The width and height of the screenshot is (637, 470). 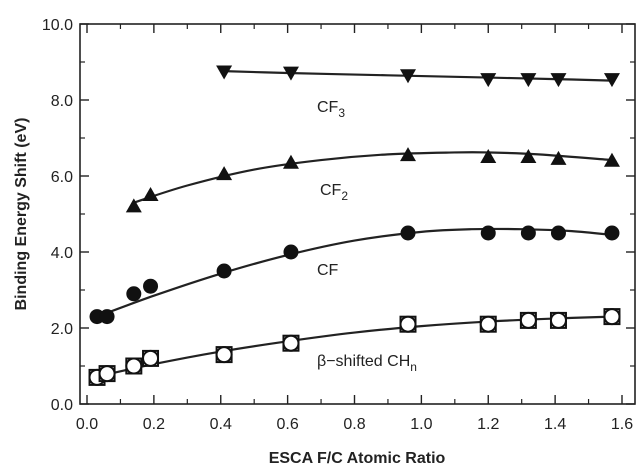 What do you see at coordinates (354, 424) in the screenshot?
I see `x-tick-label: 0.8` at bounding box center [354, 424].